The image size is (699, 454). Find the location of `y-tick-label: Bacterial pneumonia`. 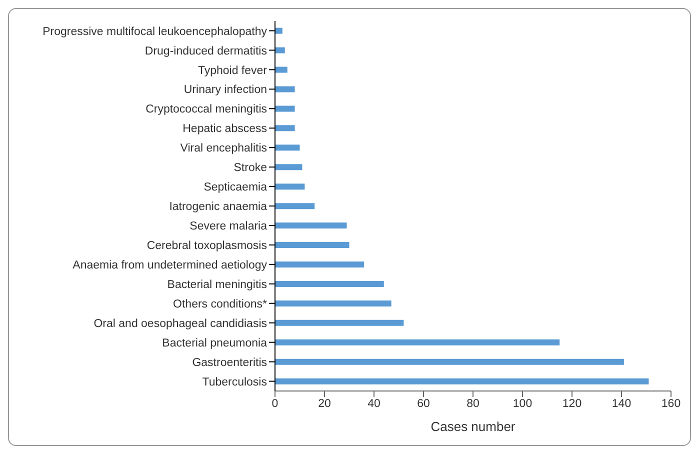

y-tick-label: Bacterial pneumonia is located at coordinates (215, 343).